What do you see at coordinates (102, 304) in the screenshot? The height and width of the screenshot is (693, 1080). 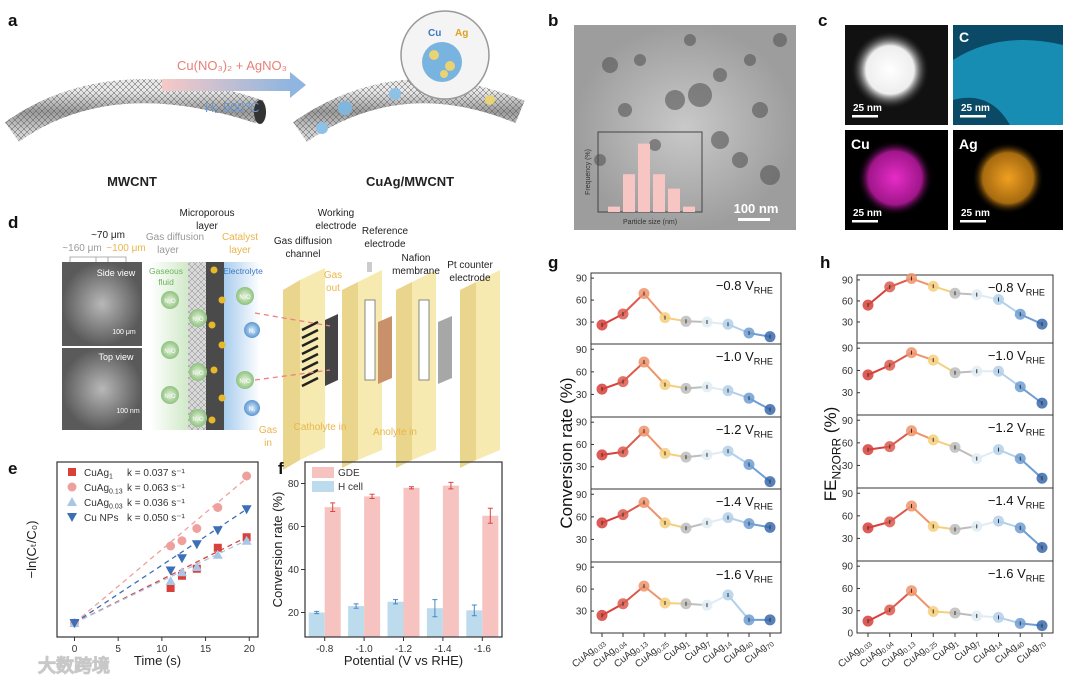 I see `sem-side-view` at bounding box center [102, 304].